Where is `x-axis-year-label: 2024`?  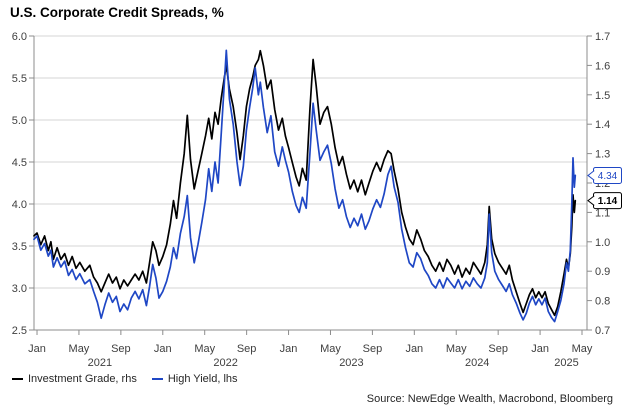
x-axis-year-label: 2024 is located at coordinates (477, 363).